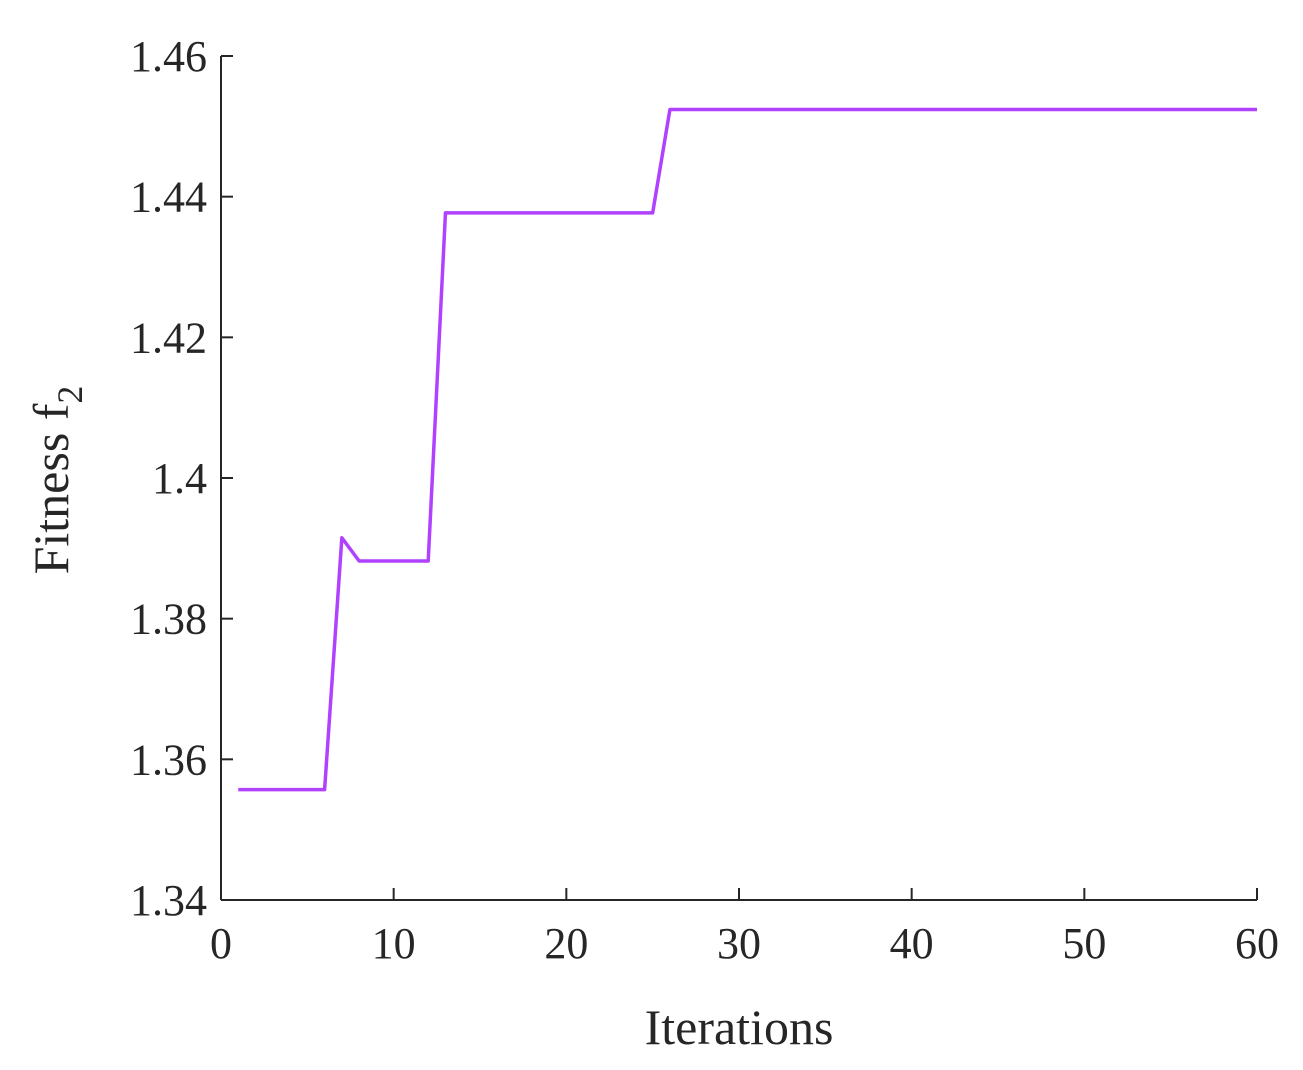 Image resolution: width=1303 pixels, height=1070 pixels. Describe the element at coordinates (566, 943) in the screenshot. I see `x-tick-label: 20` at that location.